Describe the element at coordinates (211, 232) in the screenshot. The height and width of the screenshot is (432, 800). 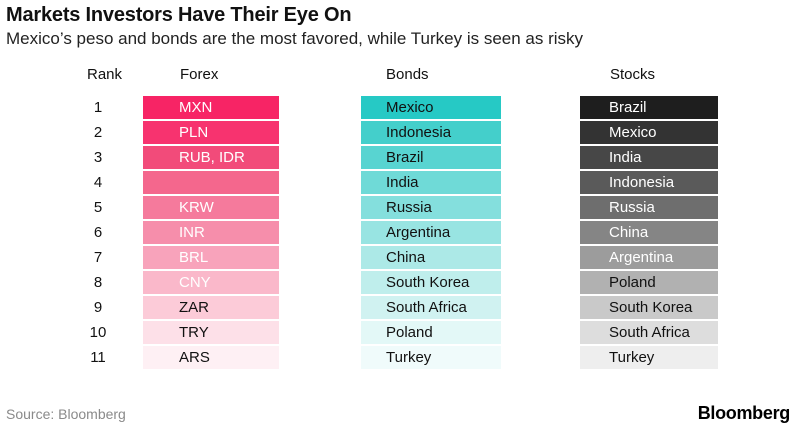
I see `forex-cell: INR` at that location.